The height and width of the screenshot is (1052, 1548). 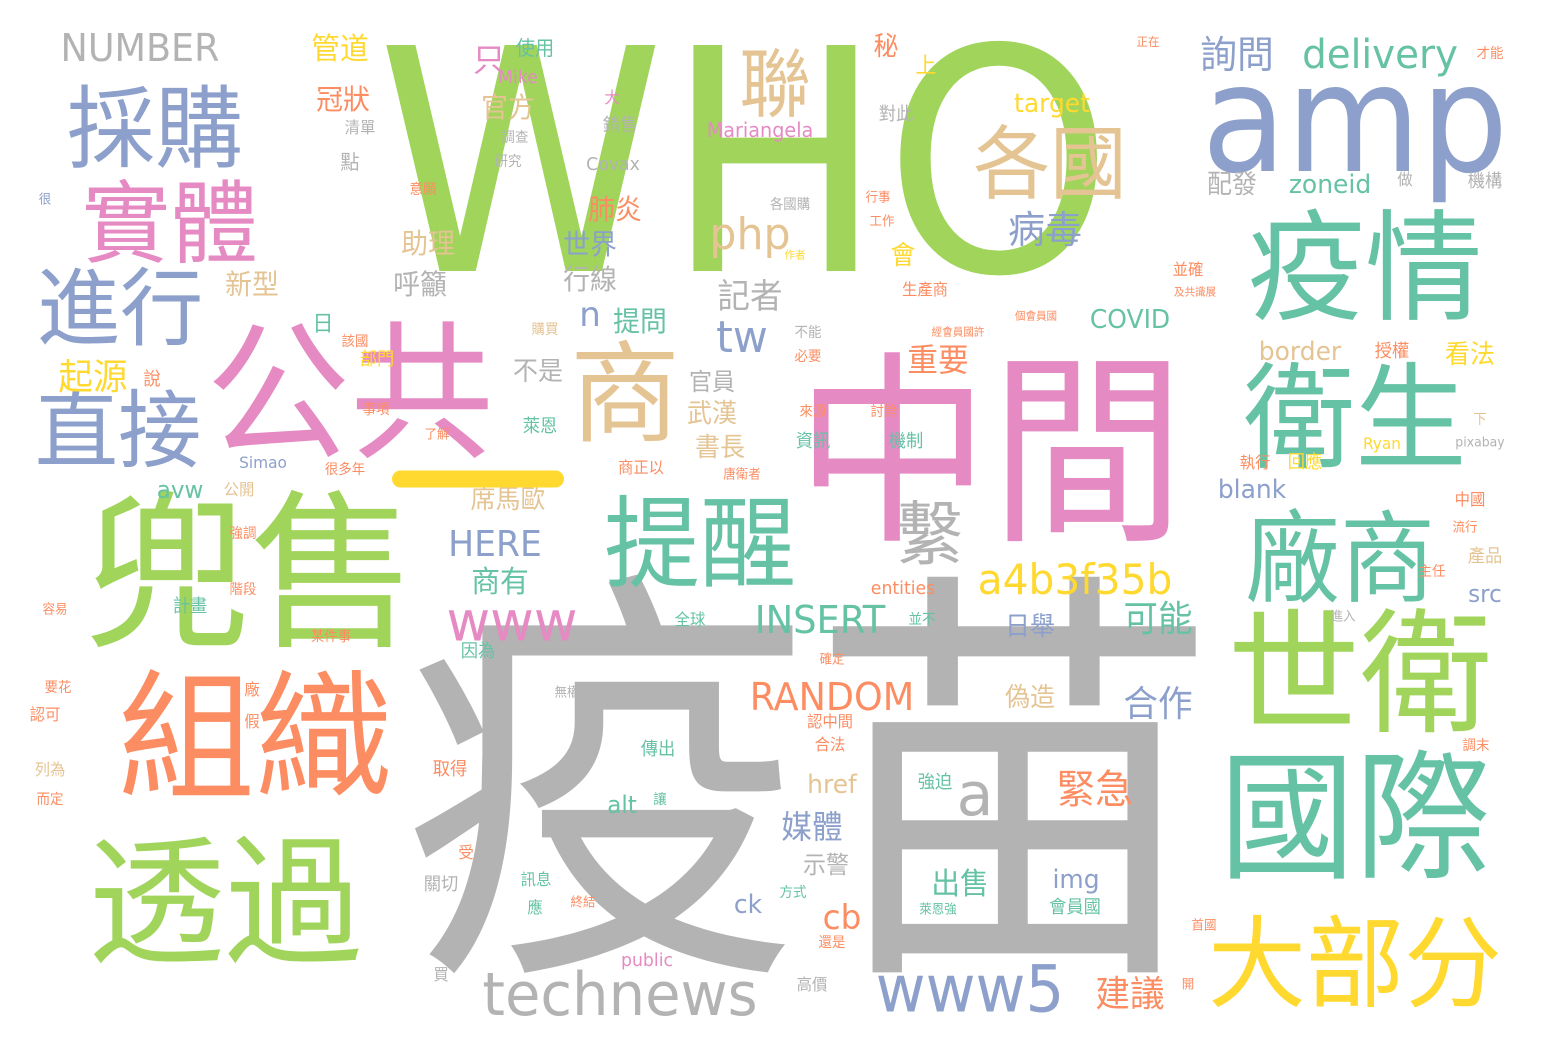 I want to click on word: Covax, so click(x=613, y=164).